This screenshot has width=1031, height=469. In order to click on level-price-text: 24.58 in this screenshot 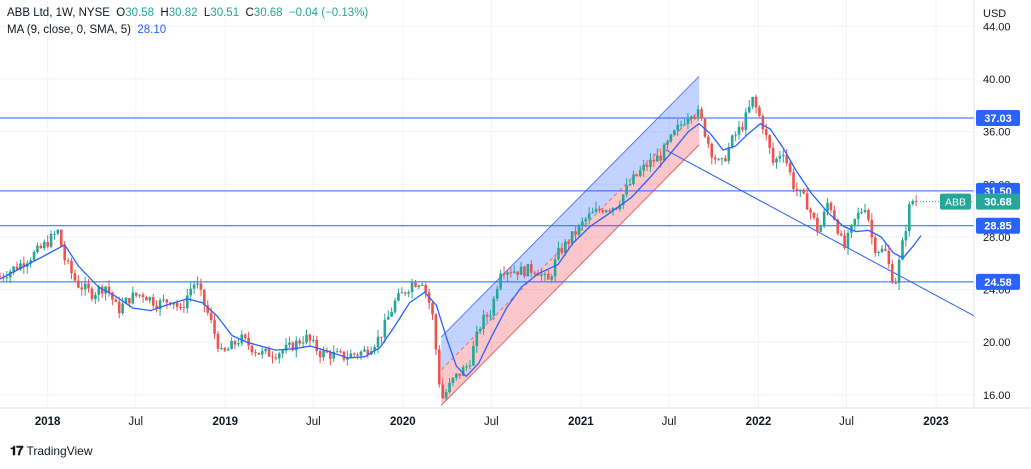, I will do `click(998, 283)`.